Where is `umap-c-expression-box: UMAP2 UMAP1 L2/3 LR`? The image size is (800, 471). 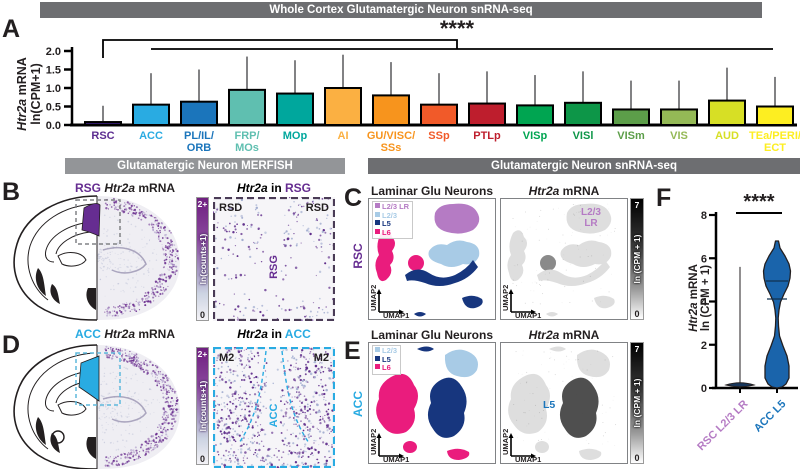
umap-c-expression-box: UMAP2 UMAP1 L2/3 LR is located at coordinates (564, 259).